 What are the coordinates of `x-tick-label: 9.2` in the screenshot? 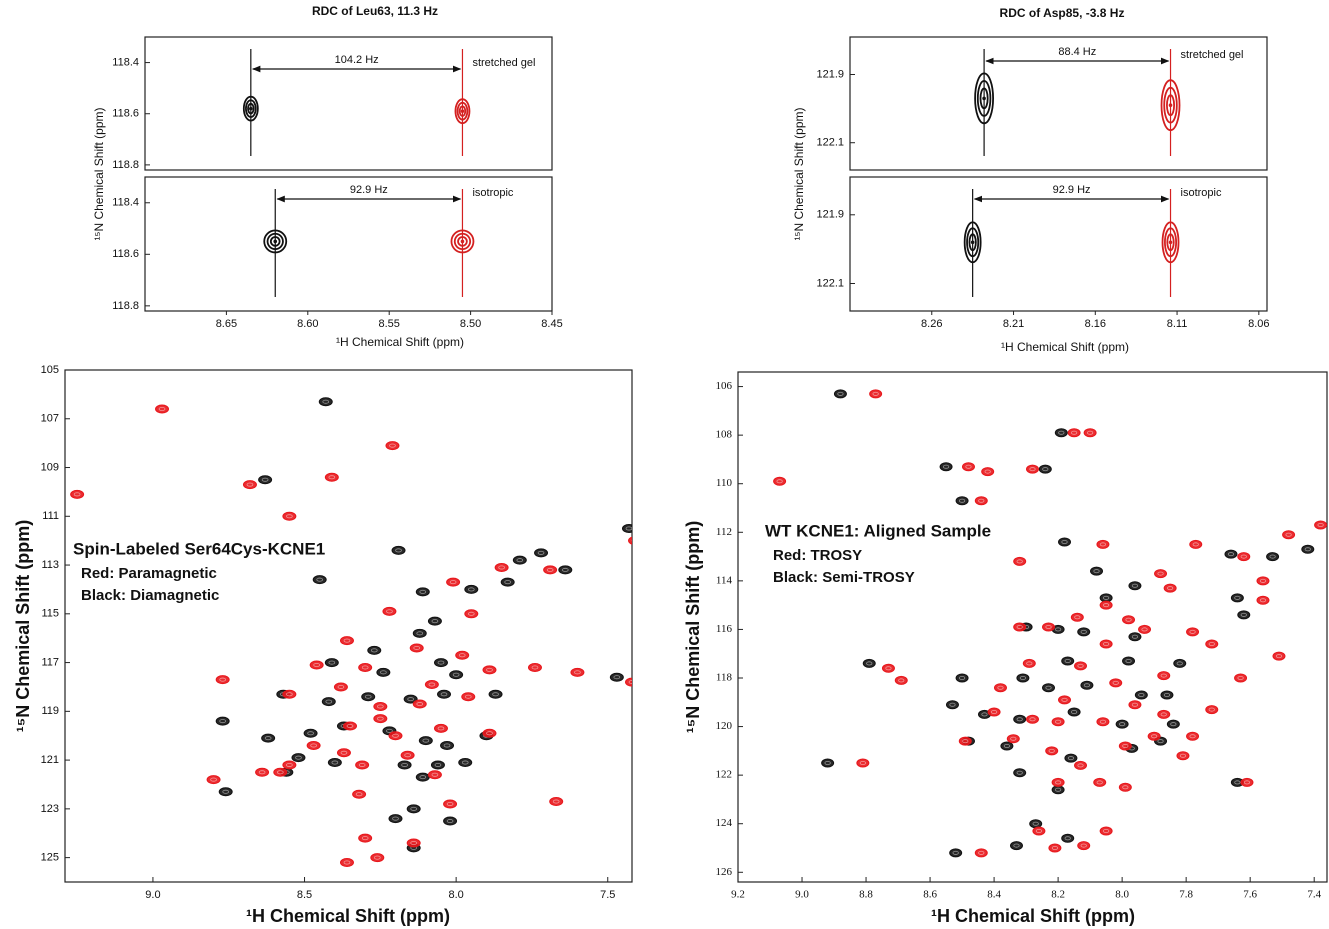 It's located at (738, 895).